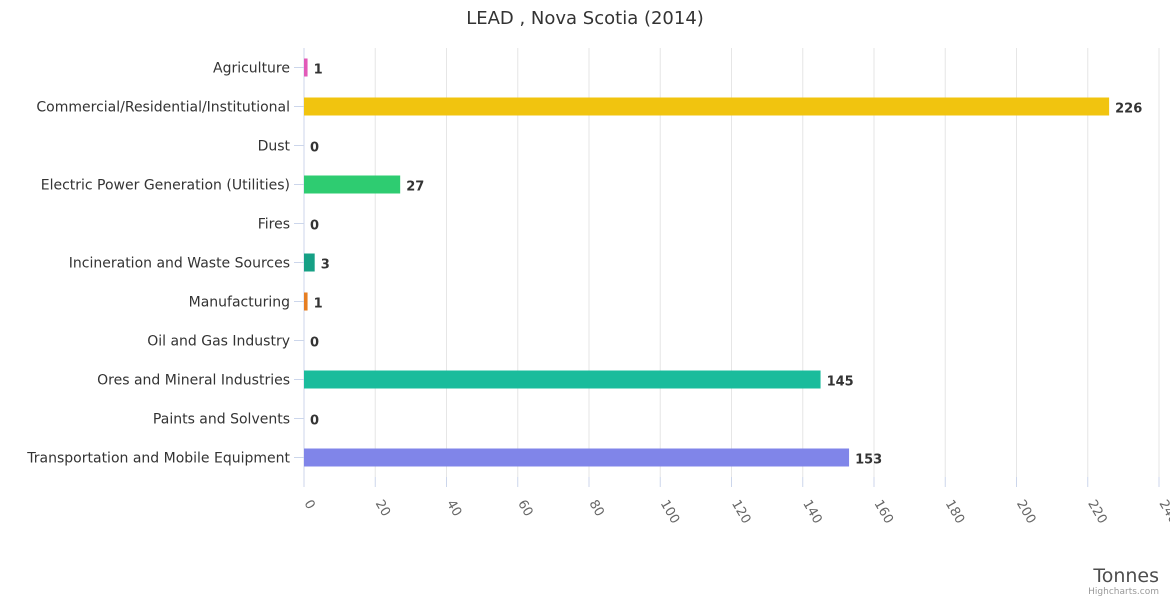 The image size is (1170, 600). I want to click on x-tick-label: 20, so click(382, 509).